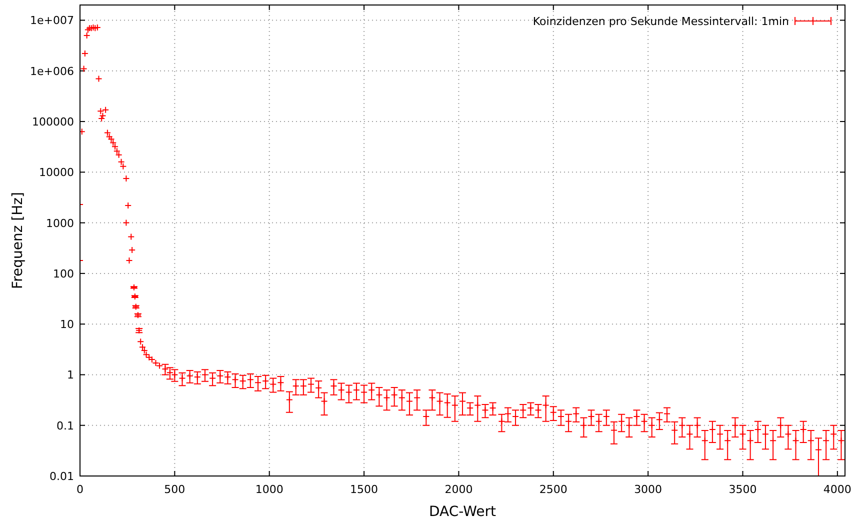 The width and height of the screenshot is (863, 522). I want to click on x-tick-label: 500, so click(175, 489).